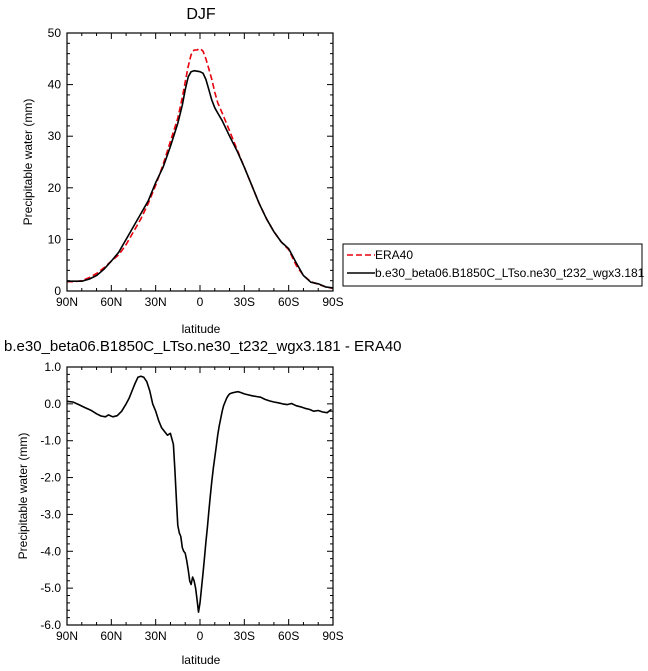  I want to click on top-ytick-label: 30, so click(55, 136).